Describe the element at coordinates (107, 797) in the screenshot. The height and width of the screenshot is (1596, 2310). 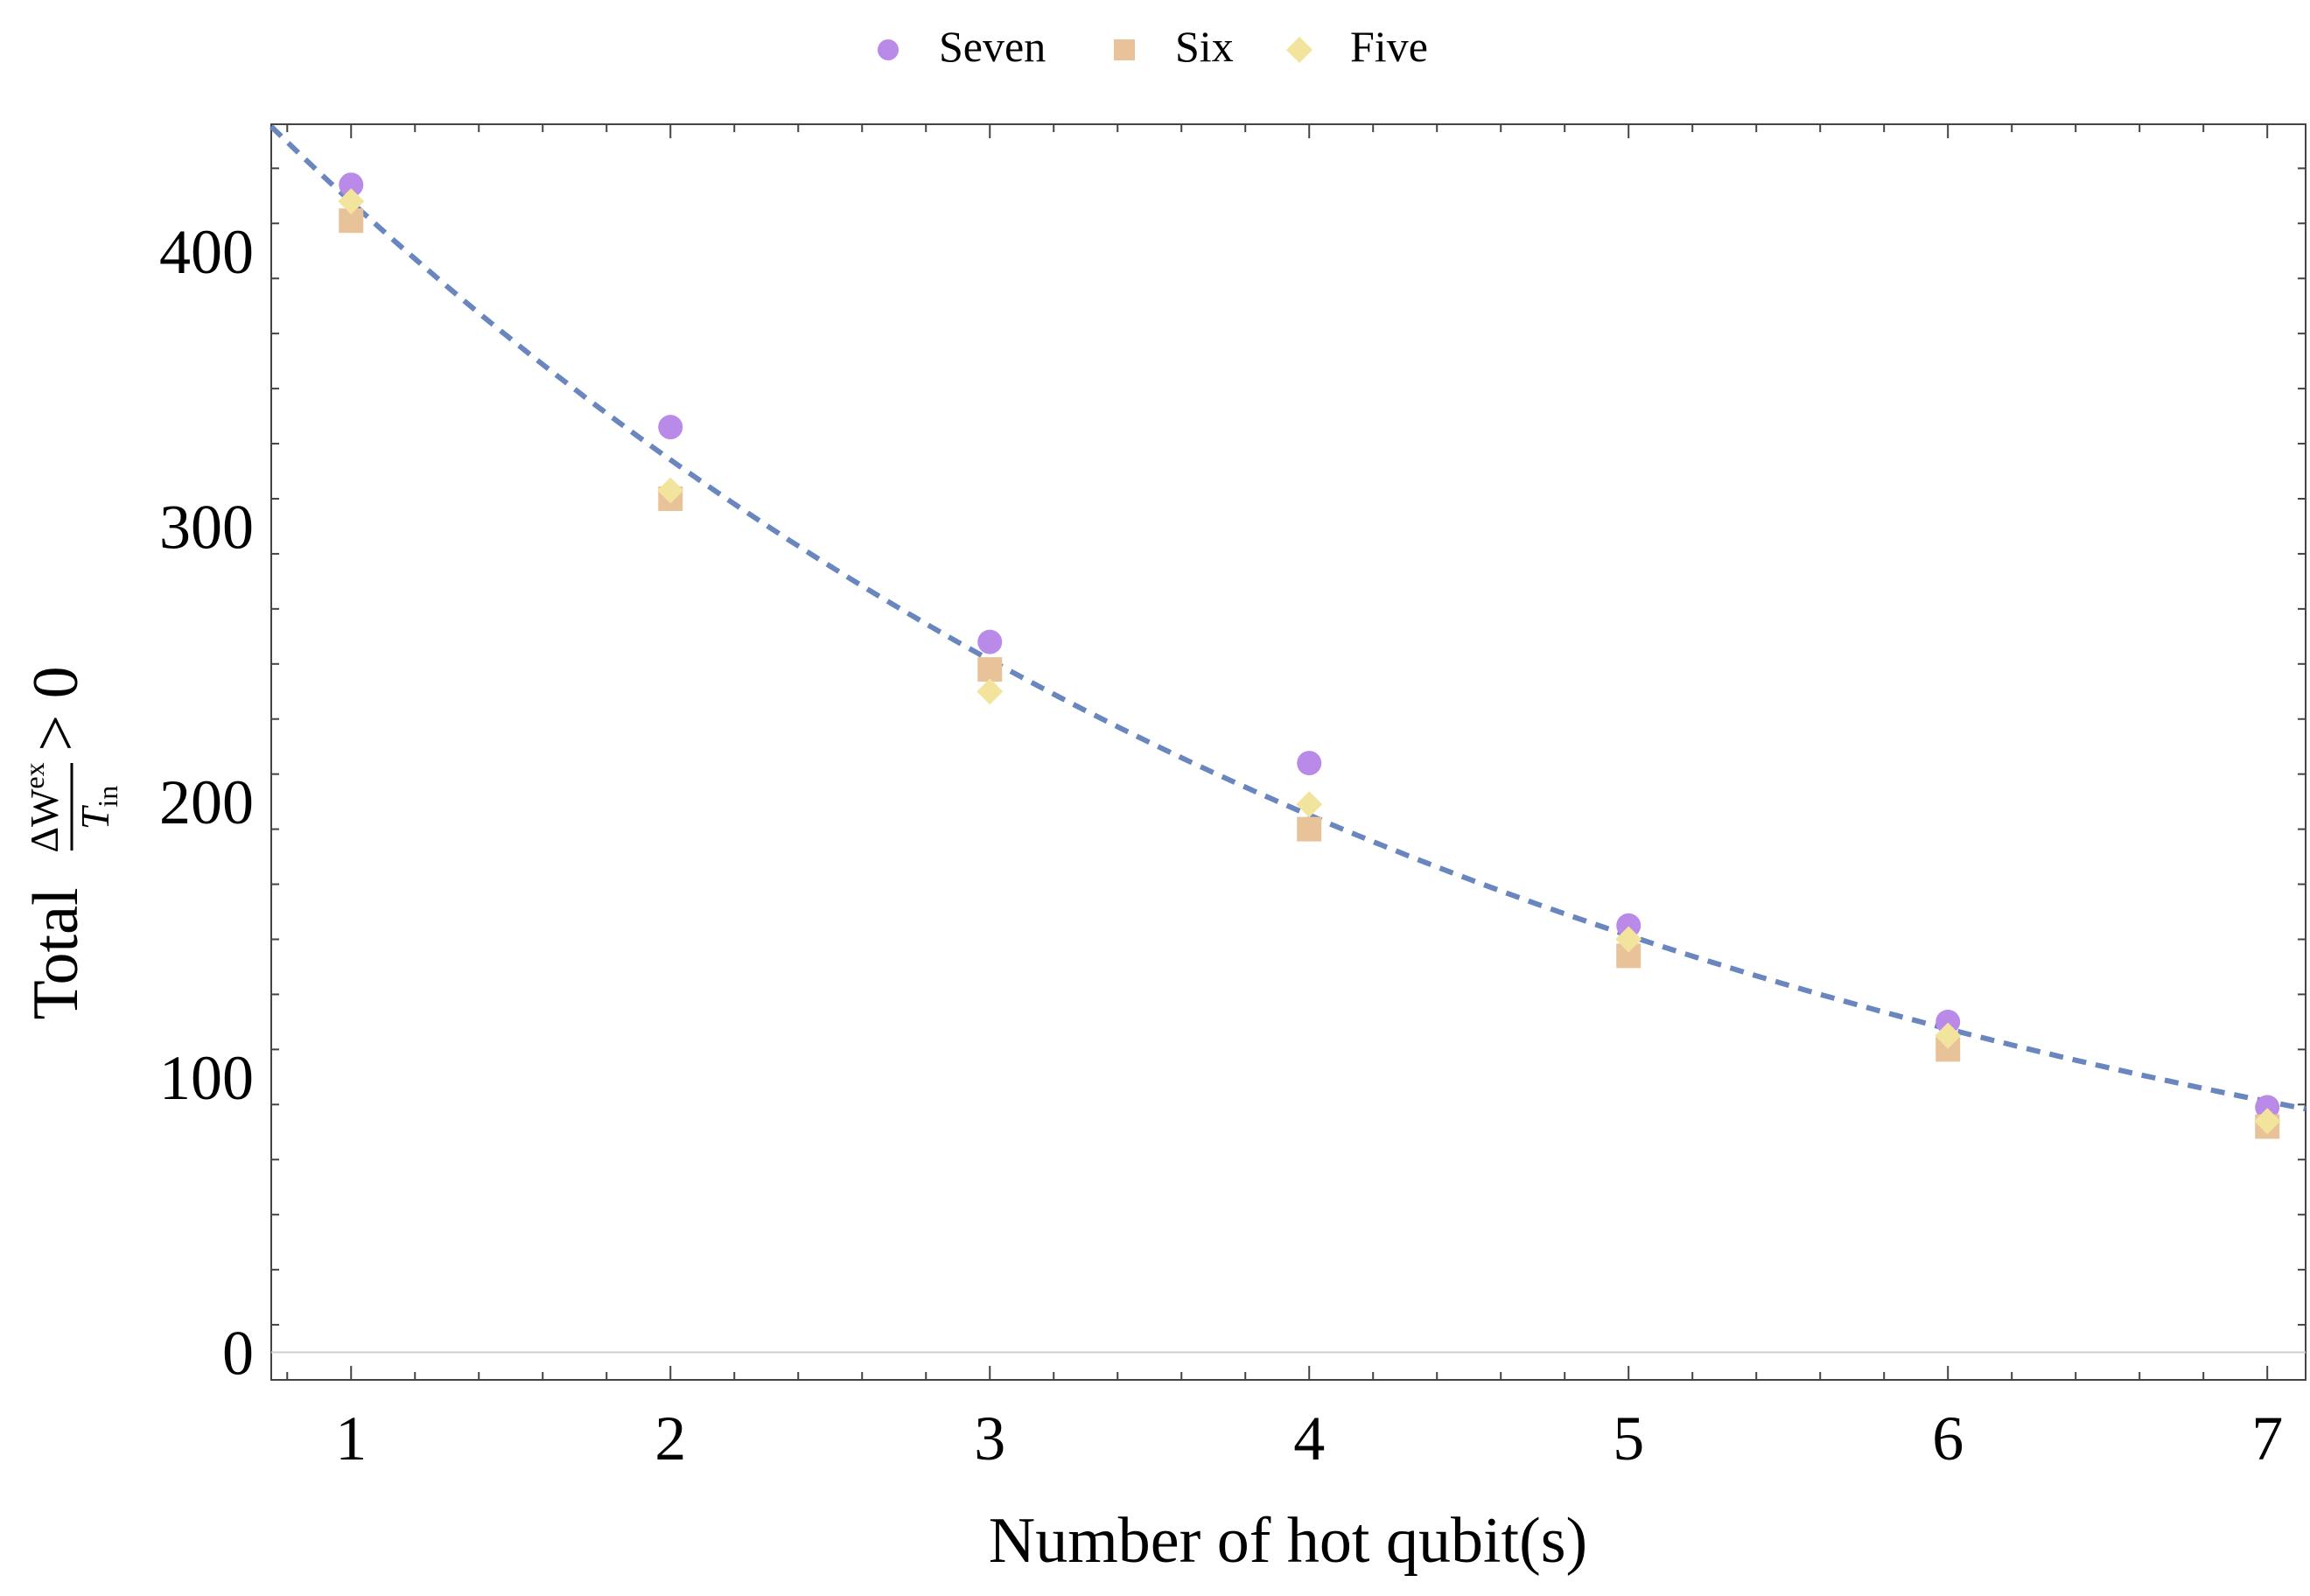
I see `y-axis-label-denominator-sub: in` at that location.